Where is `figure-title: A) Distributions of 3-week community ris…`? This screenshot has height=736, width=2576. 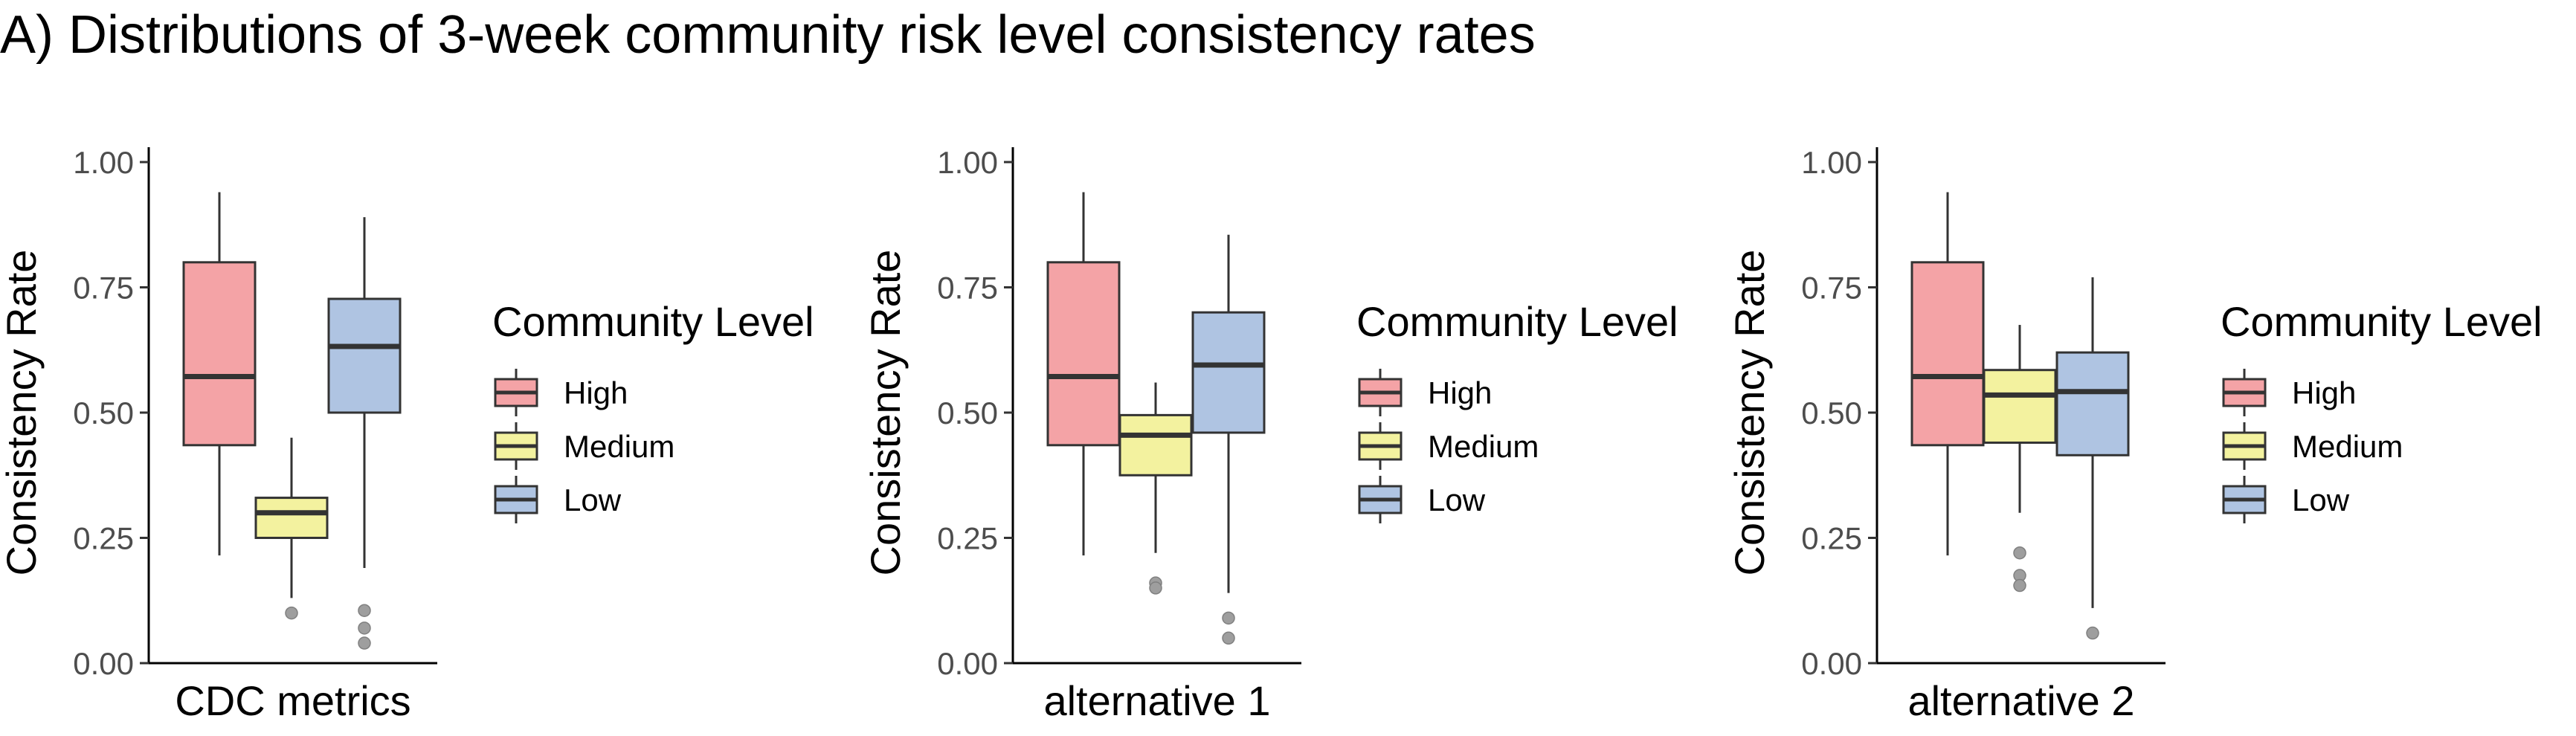
figure-title: A) Distributions of 3-week community ris… is located at coordinates (768, 35).